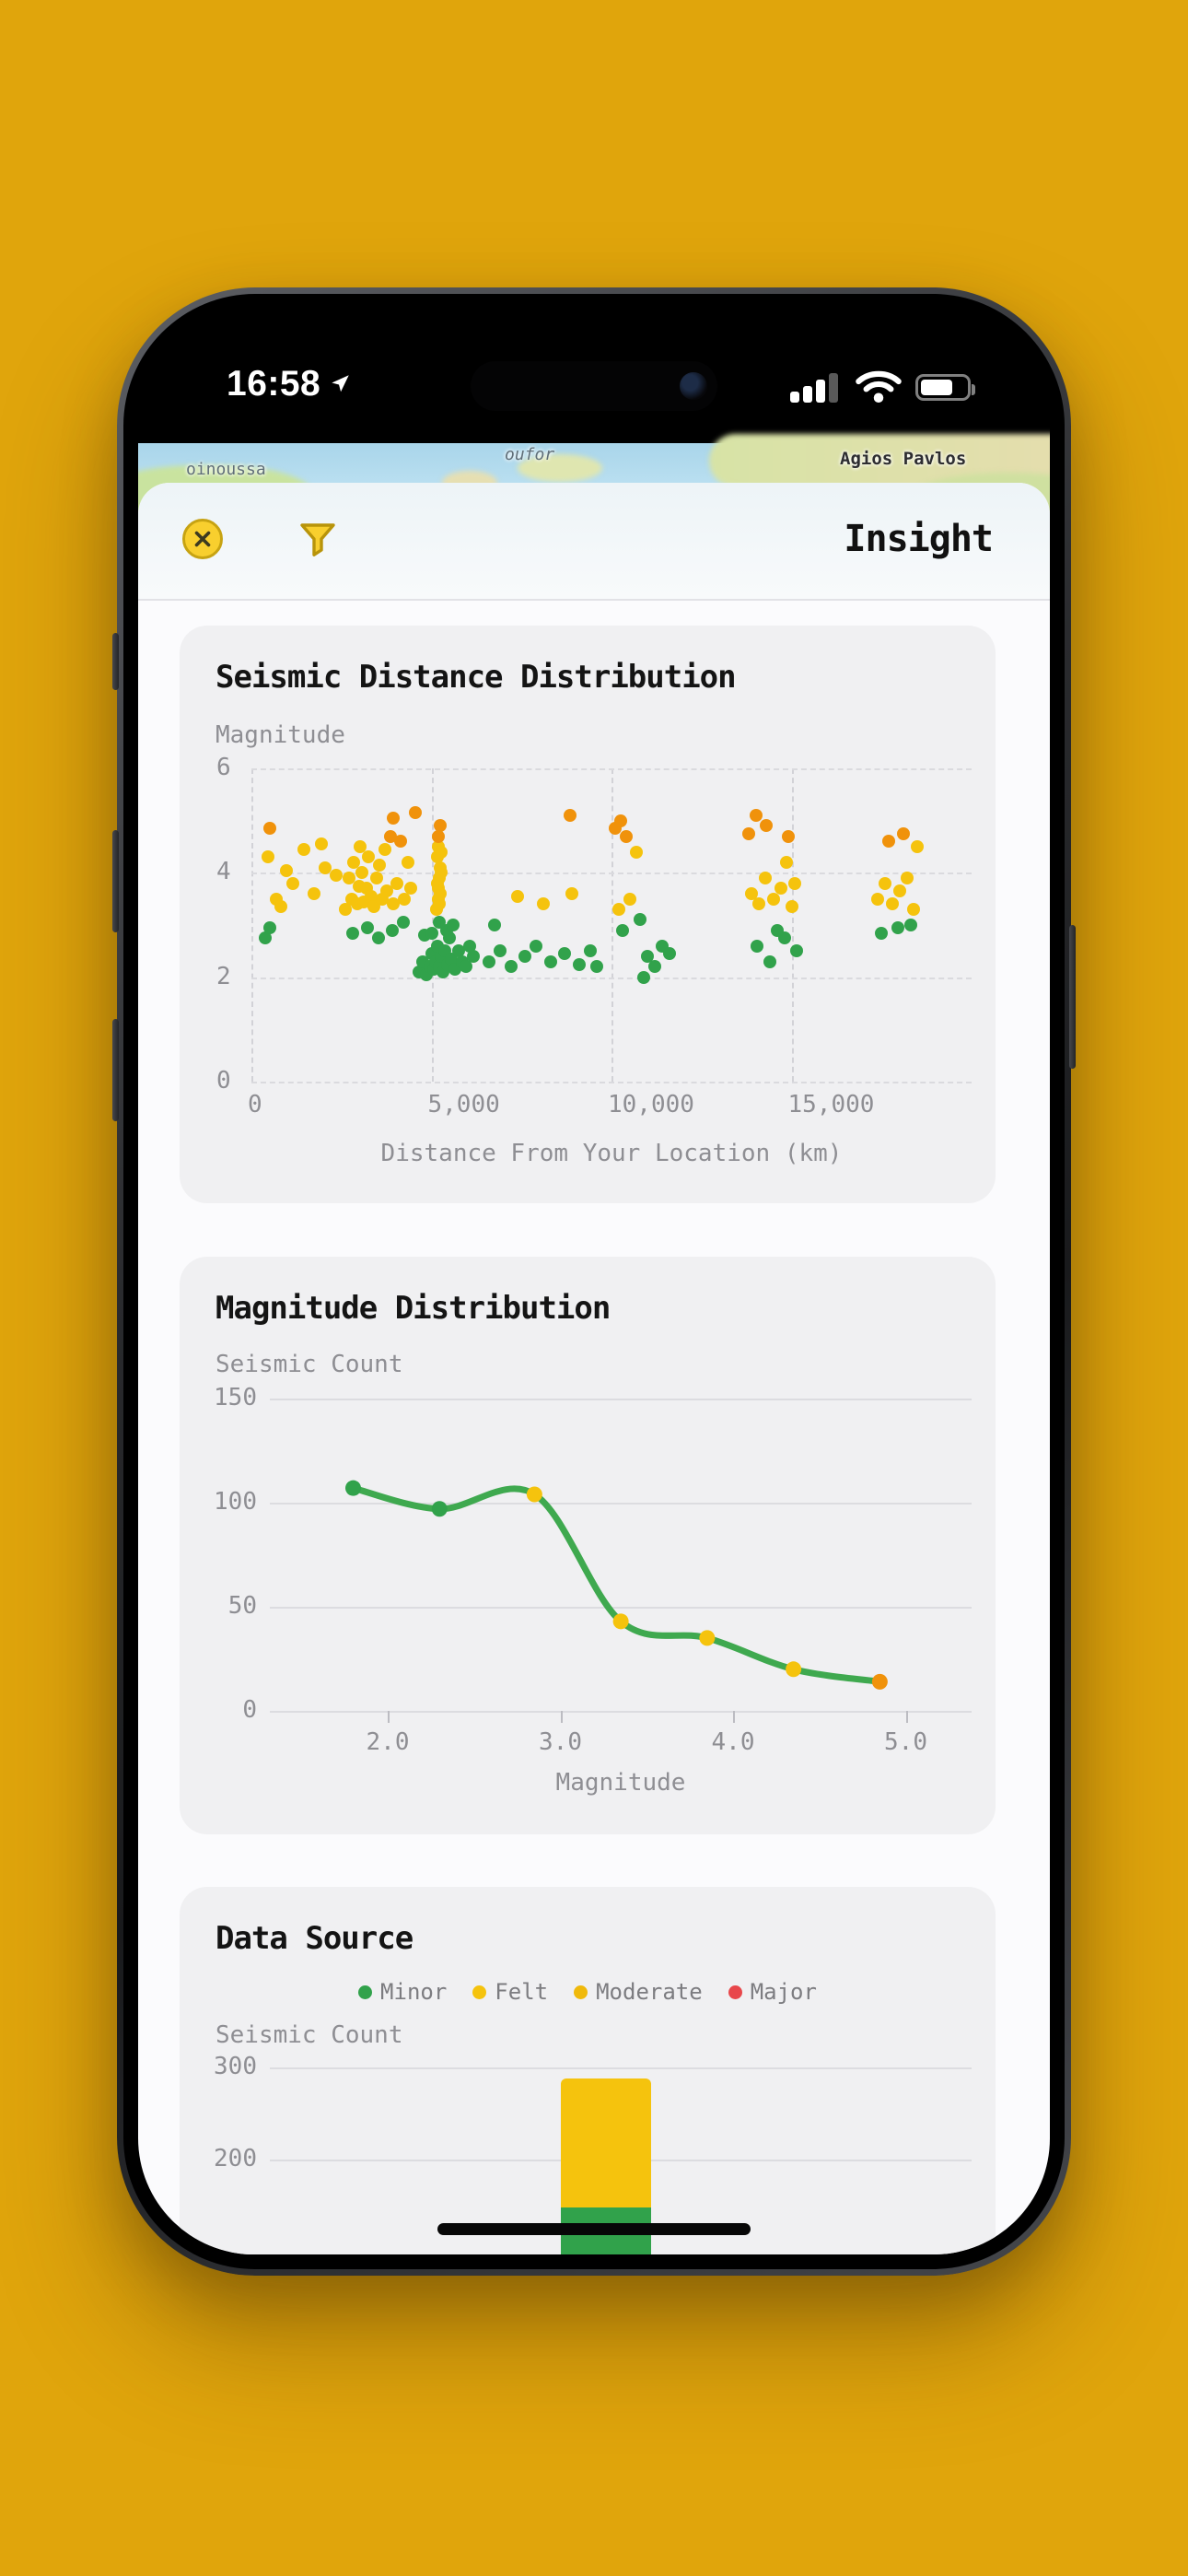 The height and width of the screenshot is (2576, 1188). What do you see at coordinates (252, 925) in the screenshot?
I see `vertical-gridline` at bounding box center [252, 925].